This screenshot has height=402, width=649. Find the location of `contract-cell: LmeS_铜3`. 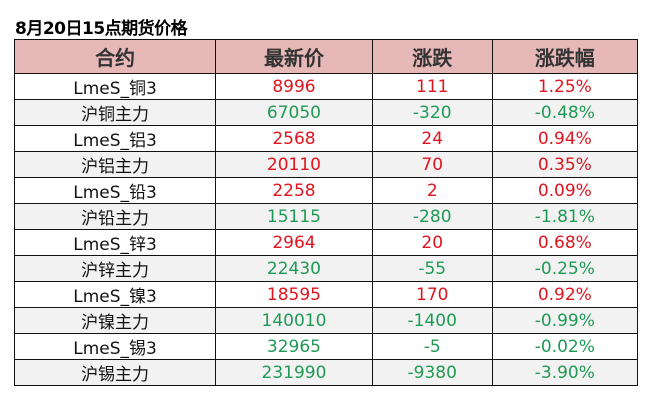

contract-cell: LmeS_铜3 is located at coordinates (115, 86).